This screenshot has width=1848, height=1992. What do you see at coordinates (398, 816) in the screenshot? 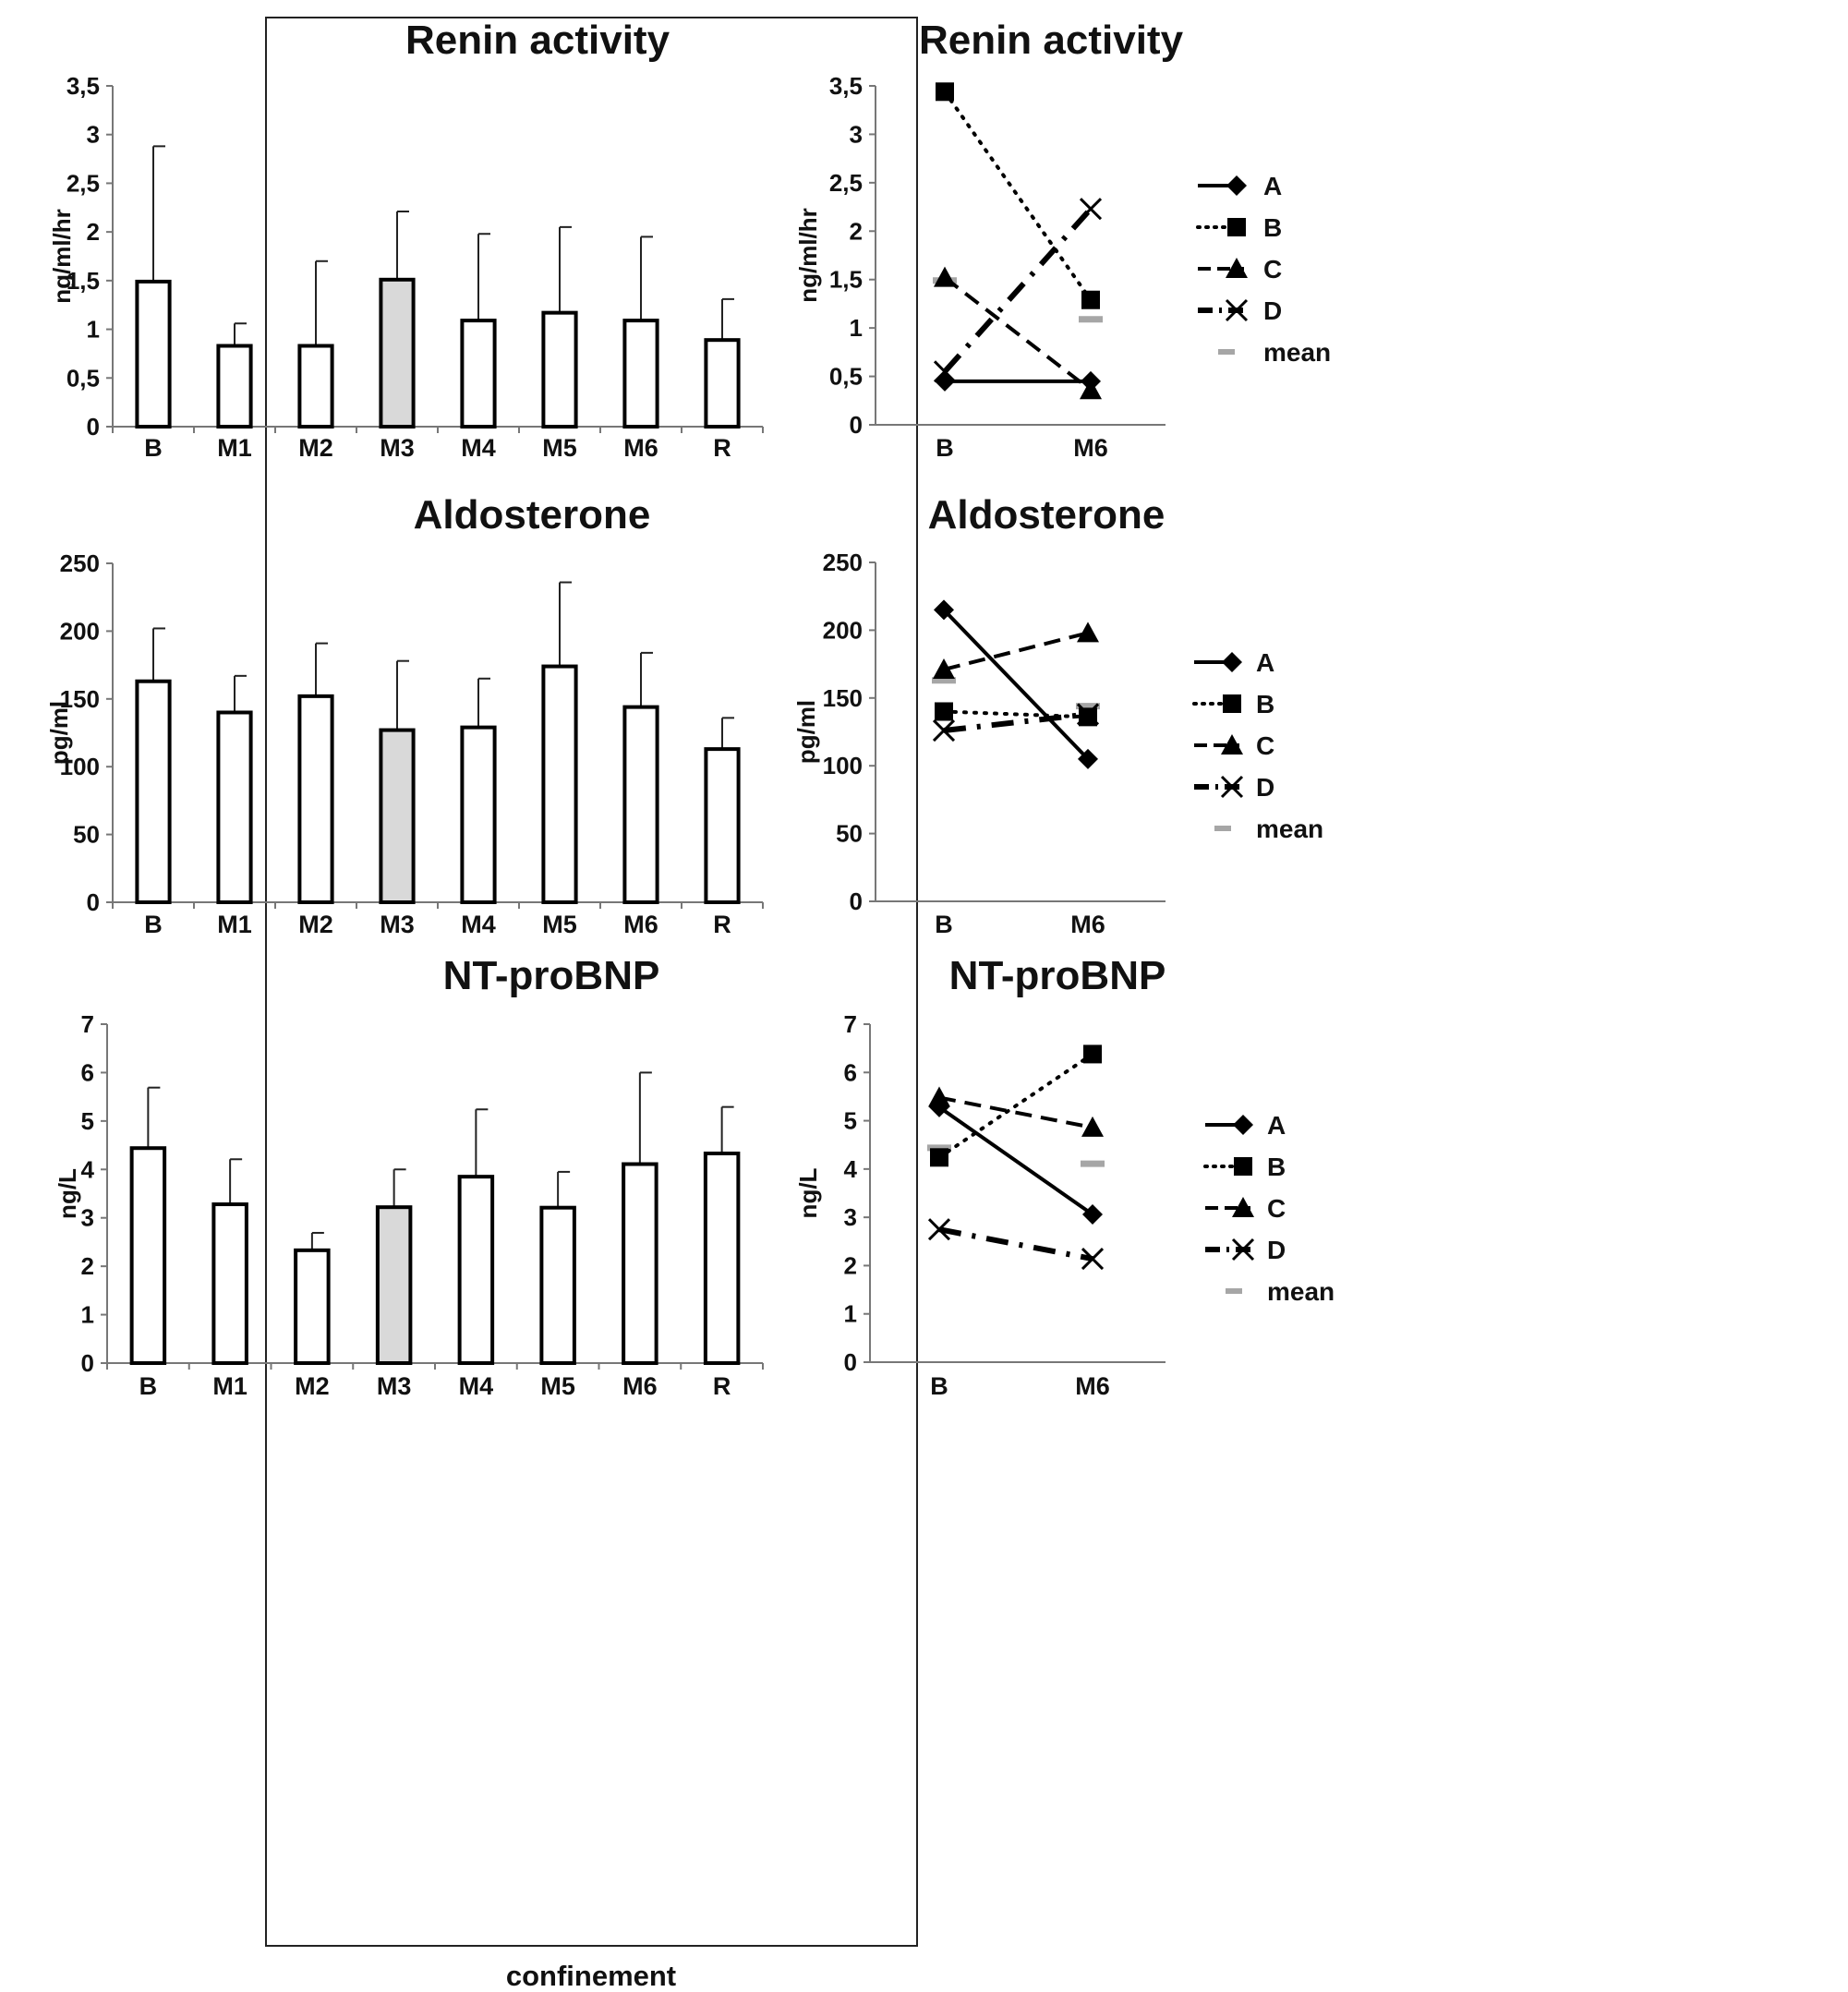
I see `aldo-bar-bar-m3` at bounding box center [398, 816].